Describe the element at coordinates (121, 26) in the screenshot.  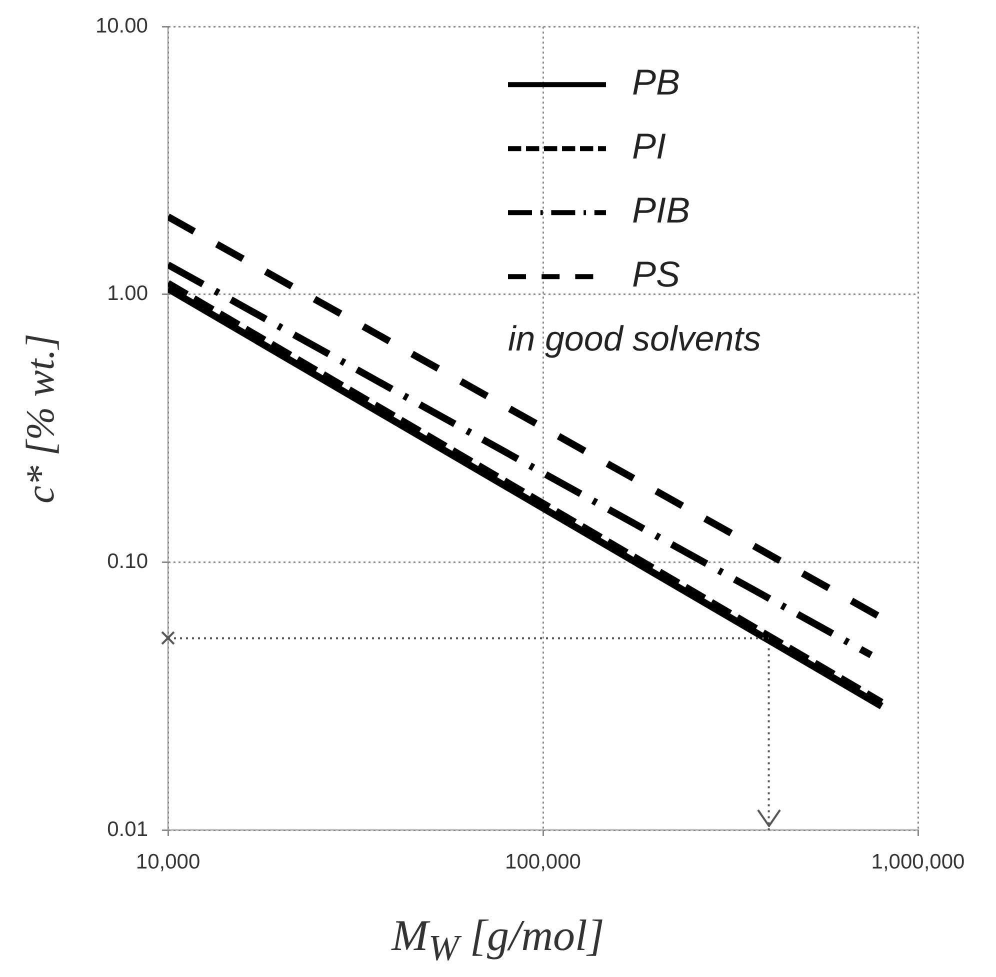
I see `y-tick-label: 10.00` at that location.